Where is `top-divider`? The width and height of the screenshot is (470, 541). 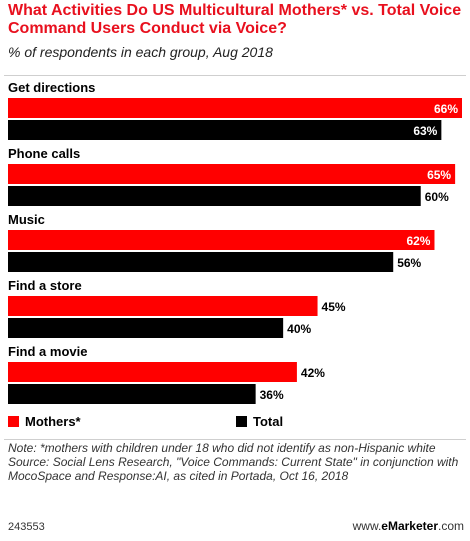 top-divider is located at coordinates (235, 75).